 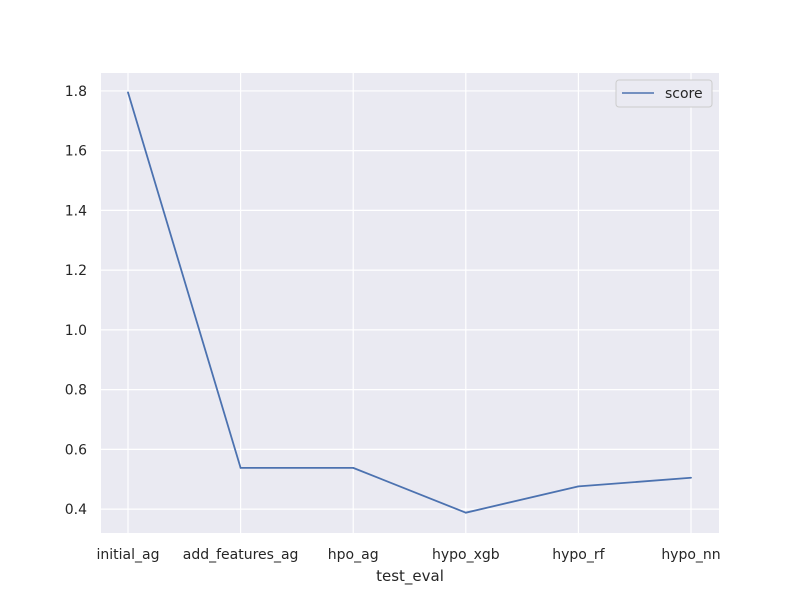 What do you see at coordinates (466, 555) in the screenshot?
I see `x-tick-label: hypo_xgb` at bounding box center [466, 555].